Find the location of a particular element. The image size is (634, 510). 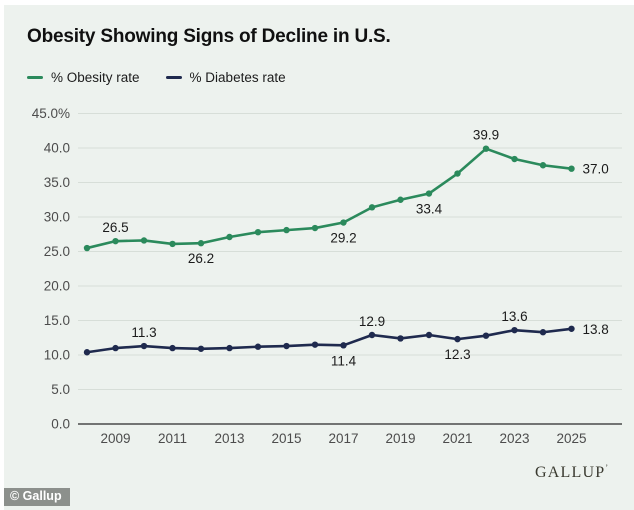

chart-title: Obesity Showing Signs of Decline in U.S. is located at coordinates (209, 36).